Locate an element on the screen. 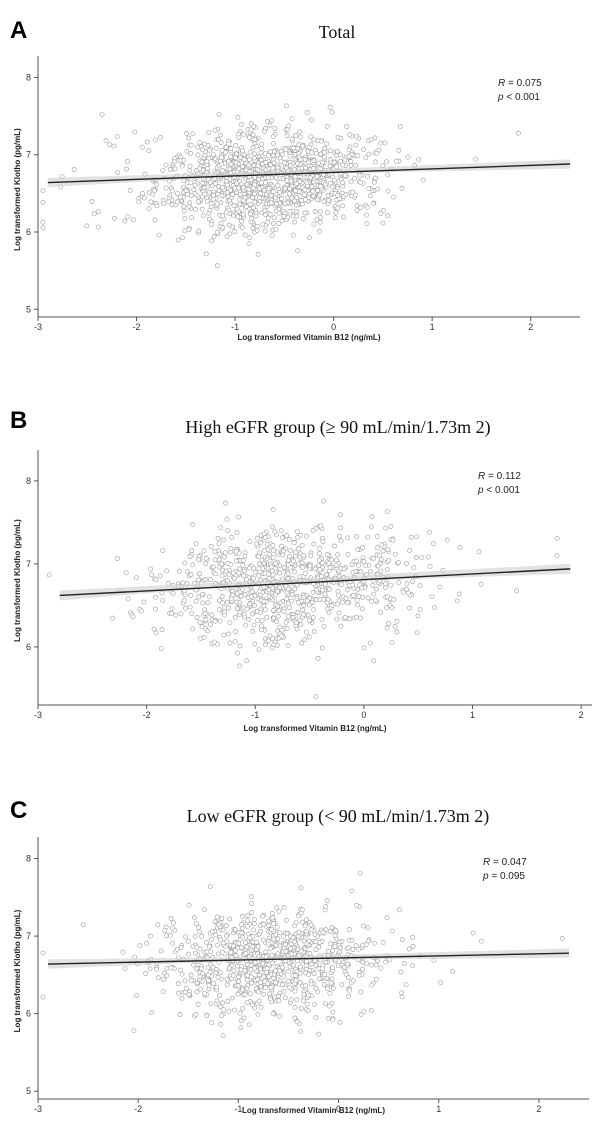 This screenshot has width=604, height=1121. y-tick-label: 5 is located at coordinates (28, 309).